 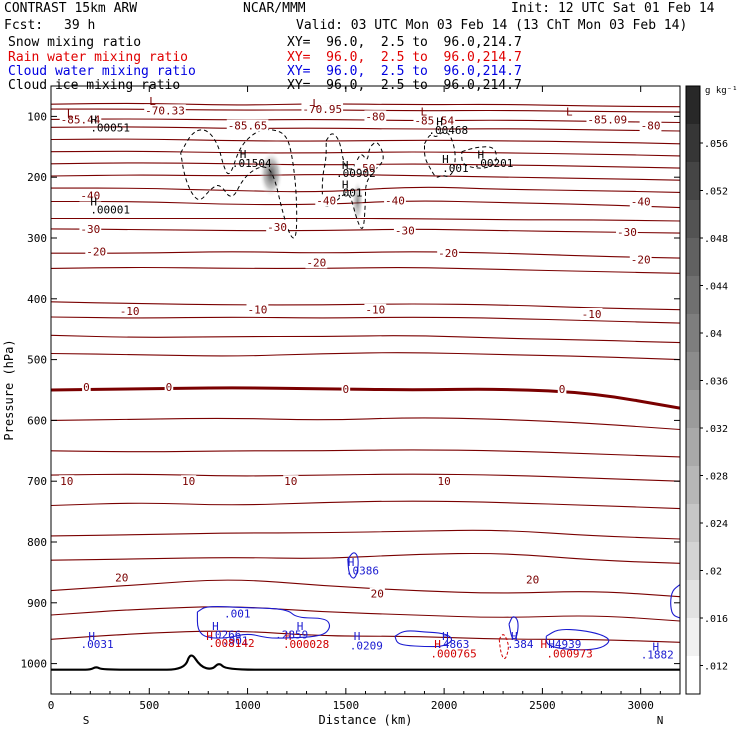 What do you see at coordinates (404, 85) in the screenshot?
I see `field-xy-cloud-ice: XY= 96.0, 2.5 to 96.0,214.7` at bounding box center [404, 85].